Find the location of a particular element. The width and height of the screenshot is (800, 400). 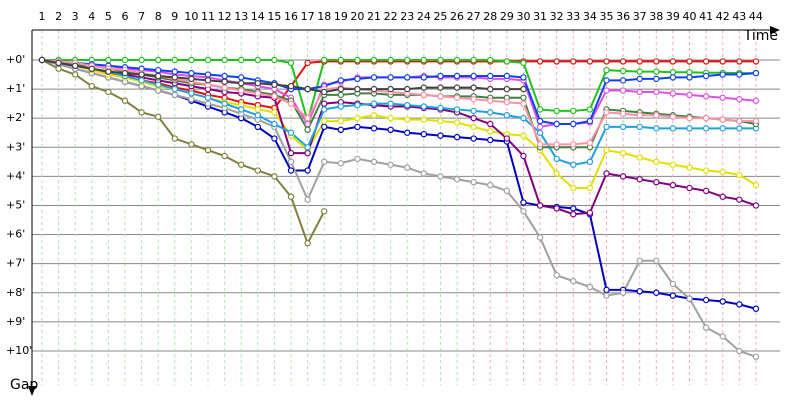

x-tick-label: 29 is located at coordinates (507, 16).